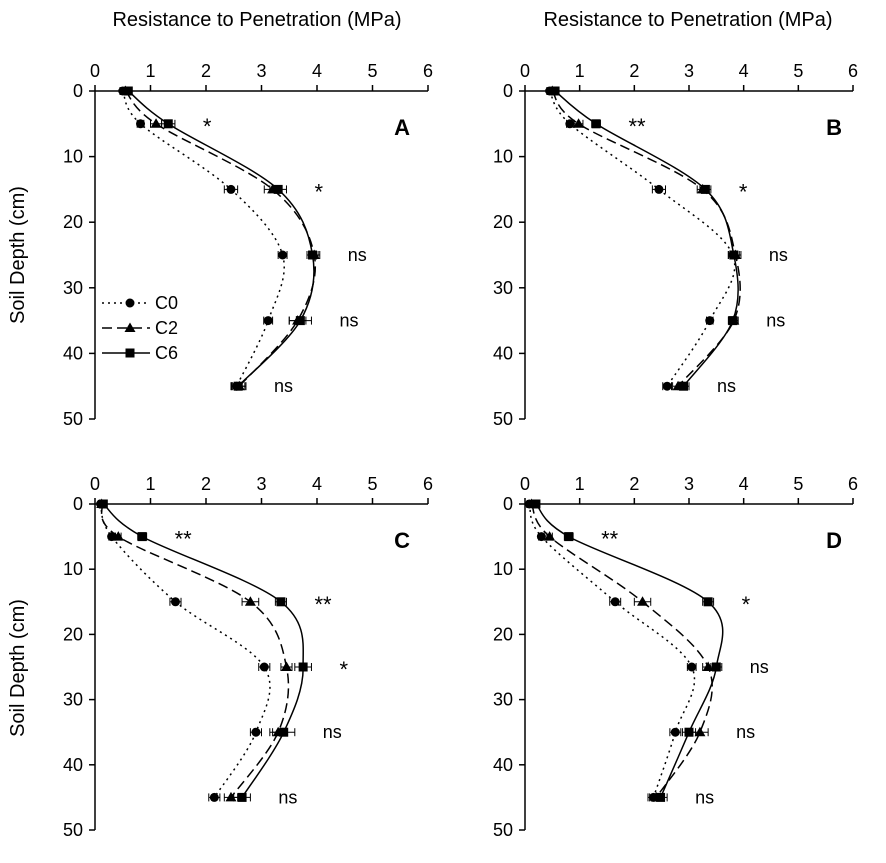 Image resolution: width=886 pixels, height=863 pixels. What do you see at coordinates (798, 71) in the screenshot?
I see `panel-b-x-tick-label-5: 5` at bounding box center [798, 71].